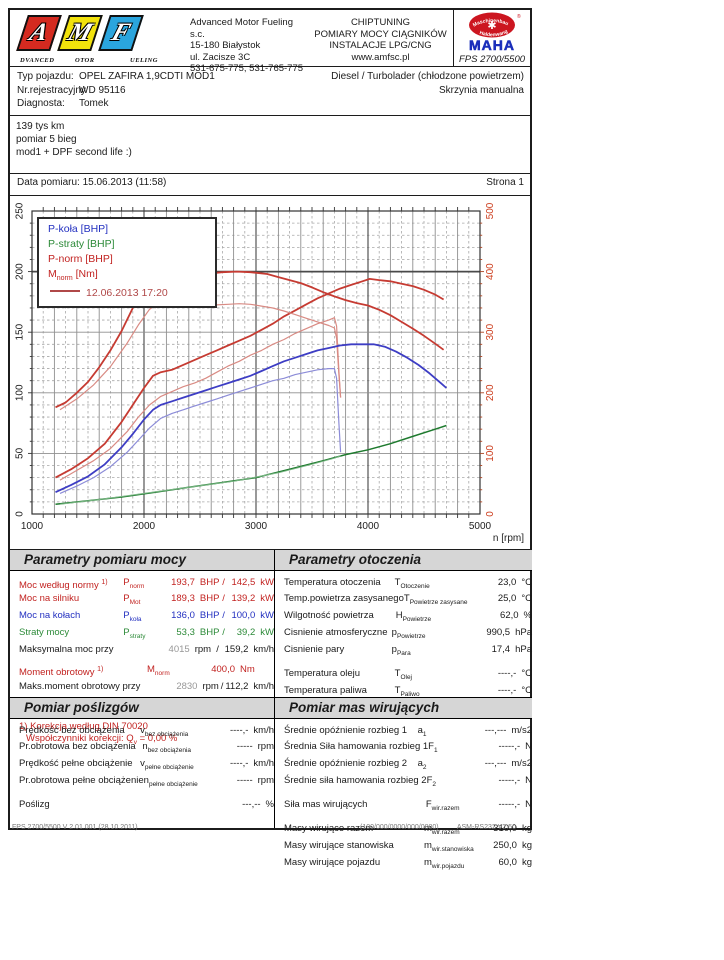 This screenshot has width=724, height=960. What do you see at coordinates (490, 392) in the screenshot?
I see `svg-text: 200` at bounding box center [490, 392].